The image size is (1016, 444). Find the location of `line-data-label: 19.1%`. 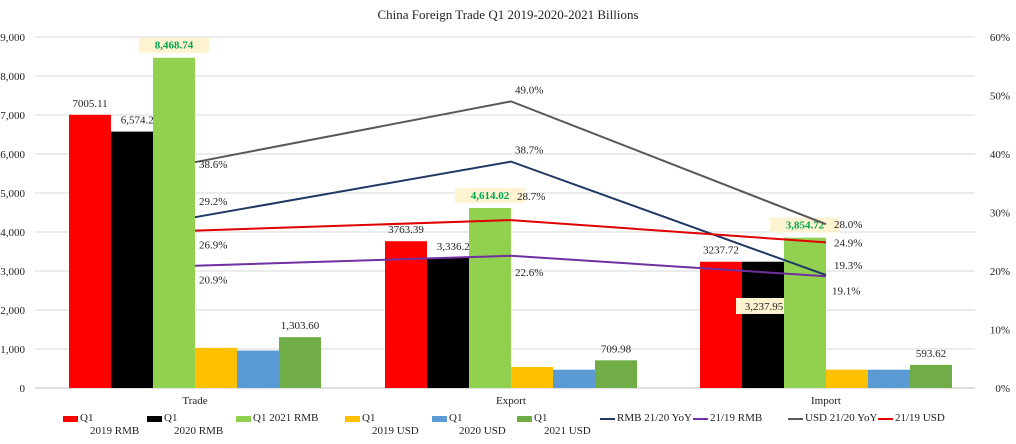

line-data-label: 19.1% is located at coordinates (846, 291).